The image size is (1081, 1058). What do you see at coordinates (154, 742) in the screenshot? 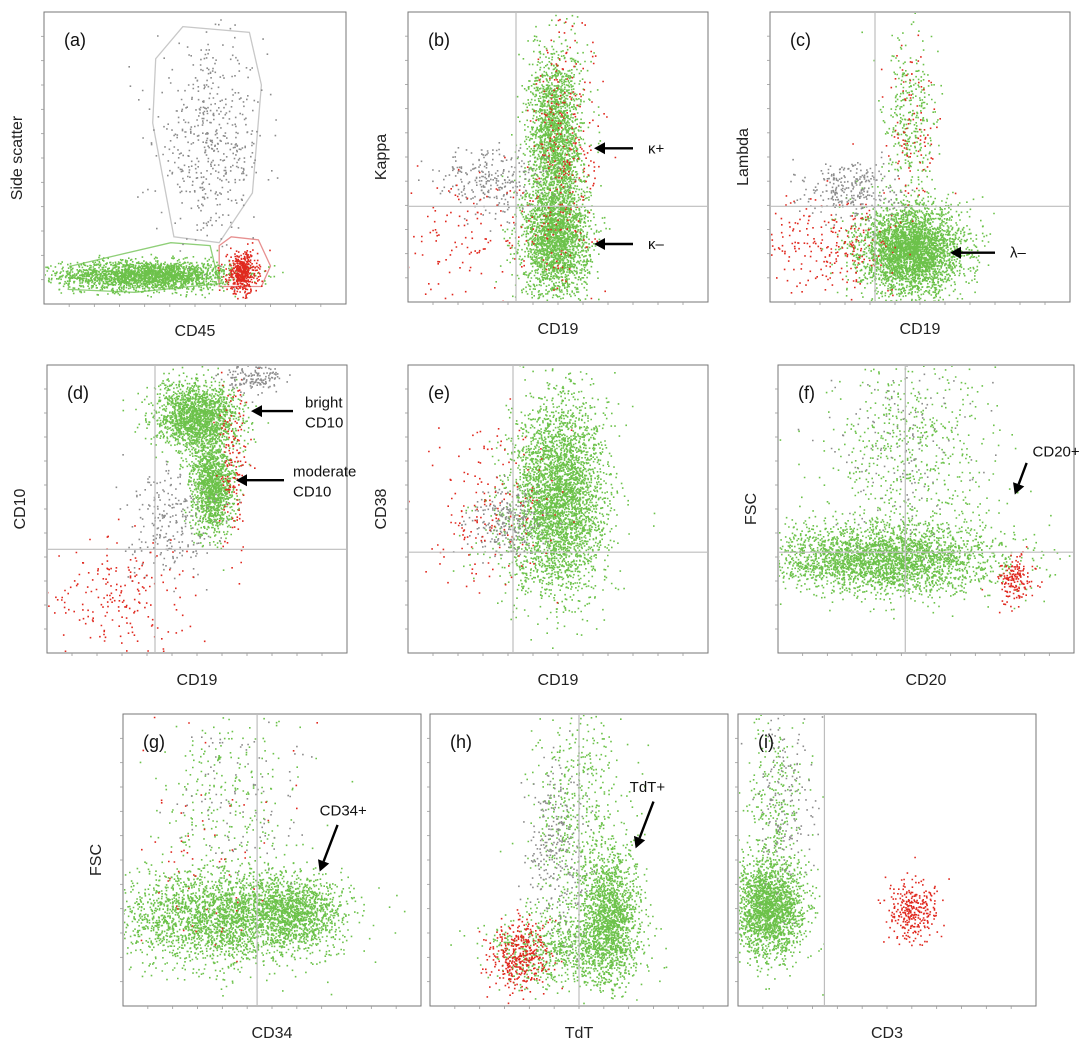
I see `panel-label: (g)` at bounding box center [154, 742].